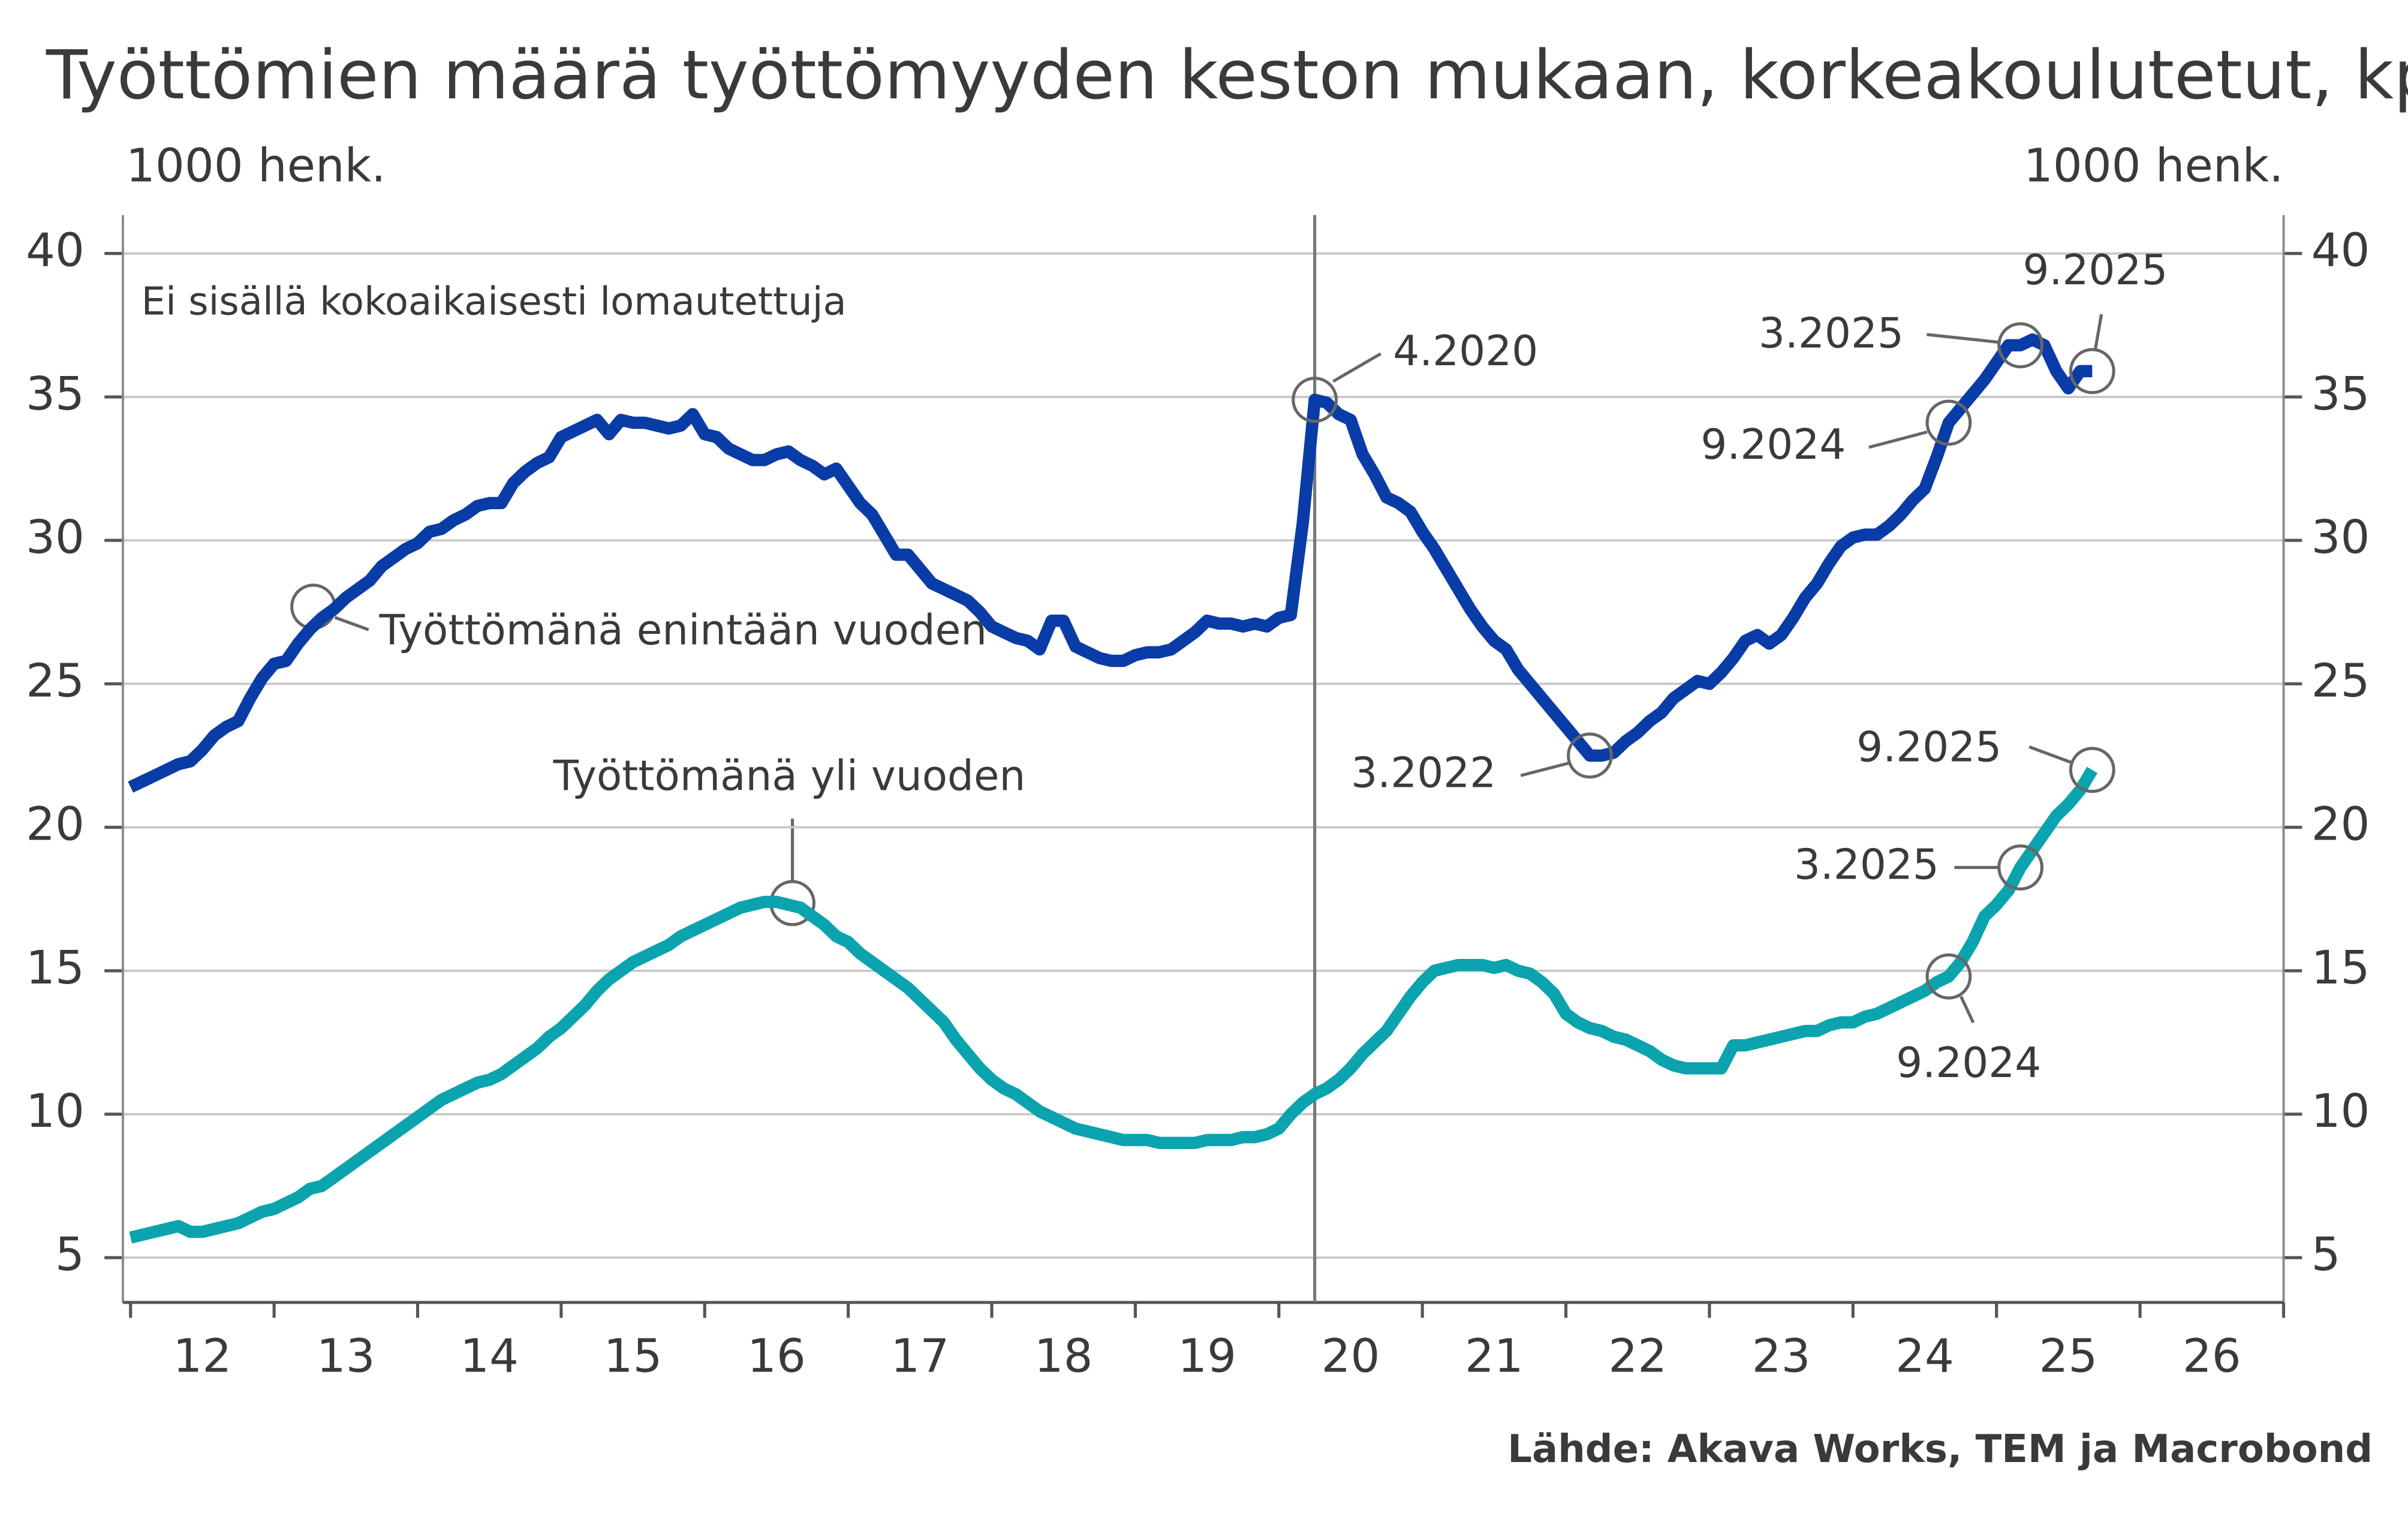  What do you see at coordinates (2069, 1356) in the screenshot?
I see `x-tick-label: 25` at bounding box center [2069, 1356].